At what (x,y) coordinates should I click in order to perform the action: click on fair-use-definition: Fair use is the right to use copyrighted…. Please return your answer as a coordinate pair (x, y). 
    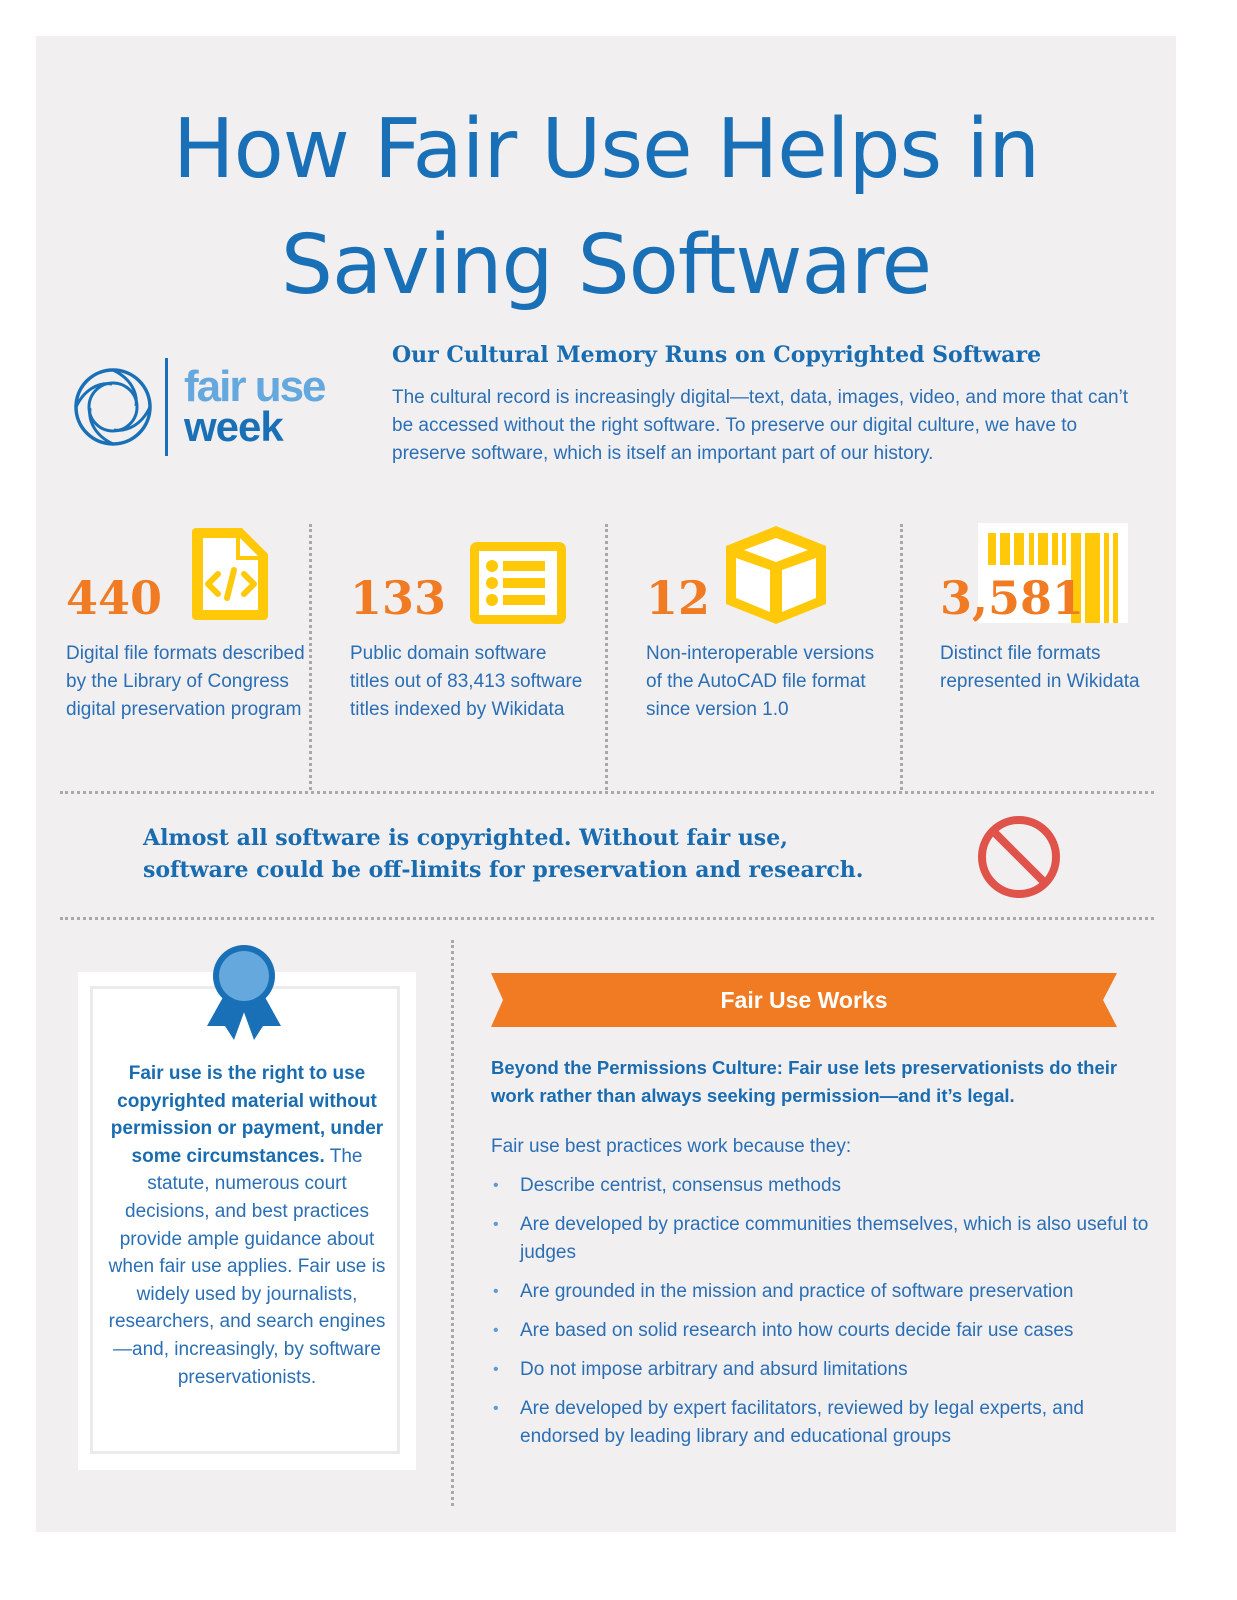
    Looking at the image, I should click on (247, 1225).